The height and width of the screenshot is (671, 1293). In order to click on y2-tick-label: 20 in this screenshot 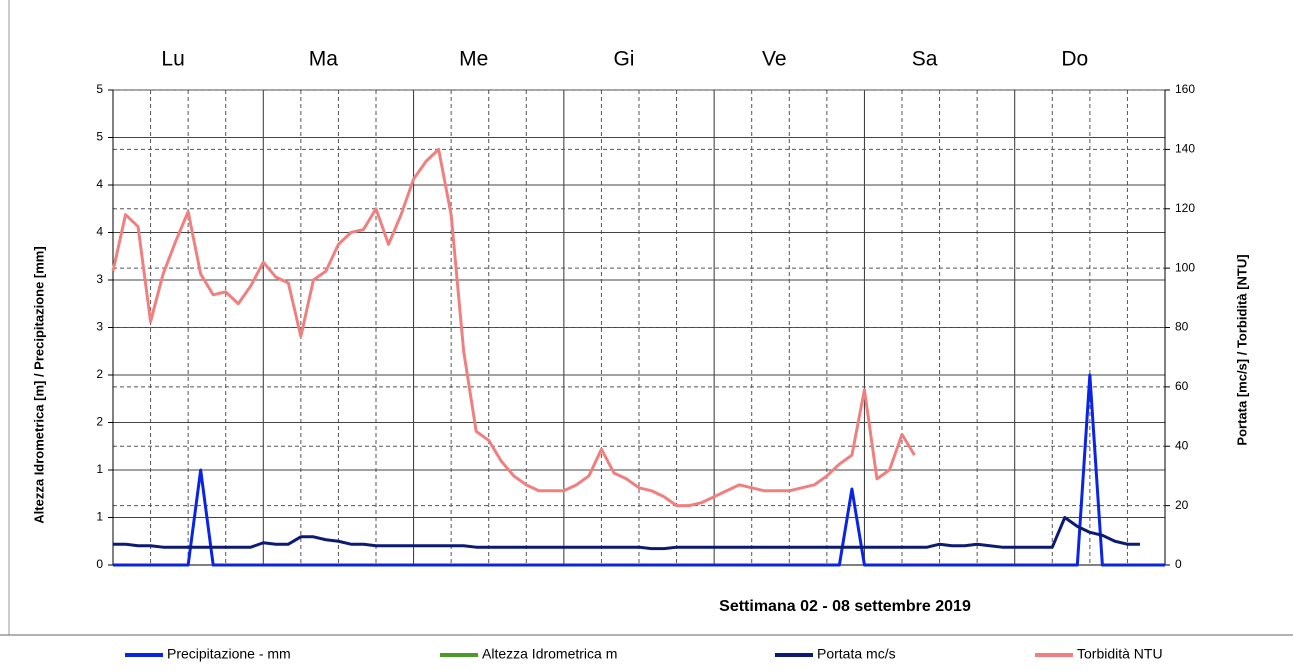, I will do `click(1182, 505)`.